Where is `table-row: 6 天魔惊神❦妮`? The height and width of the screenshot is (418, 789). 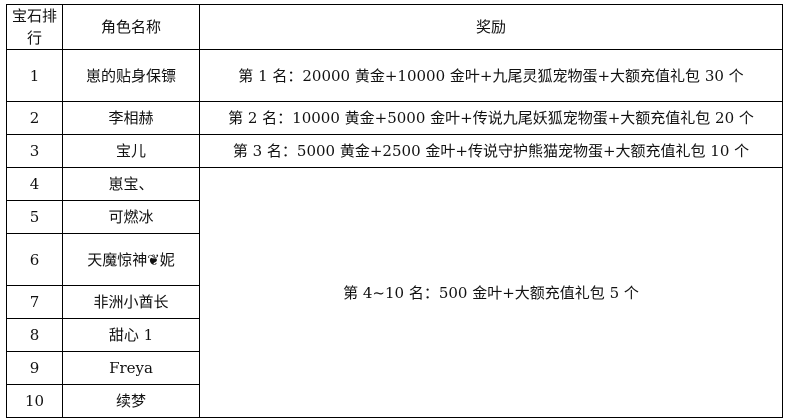 table-row: 6 天魔惊神❦妮 is located at coordinates (394, 259).